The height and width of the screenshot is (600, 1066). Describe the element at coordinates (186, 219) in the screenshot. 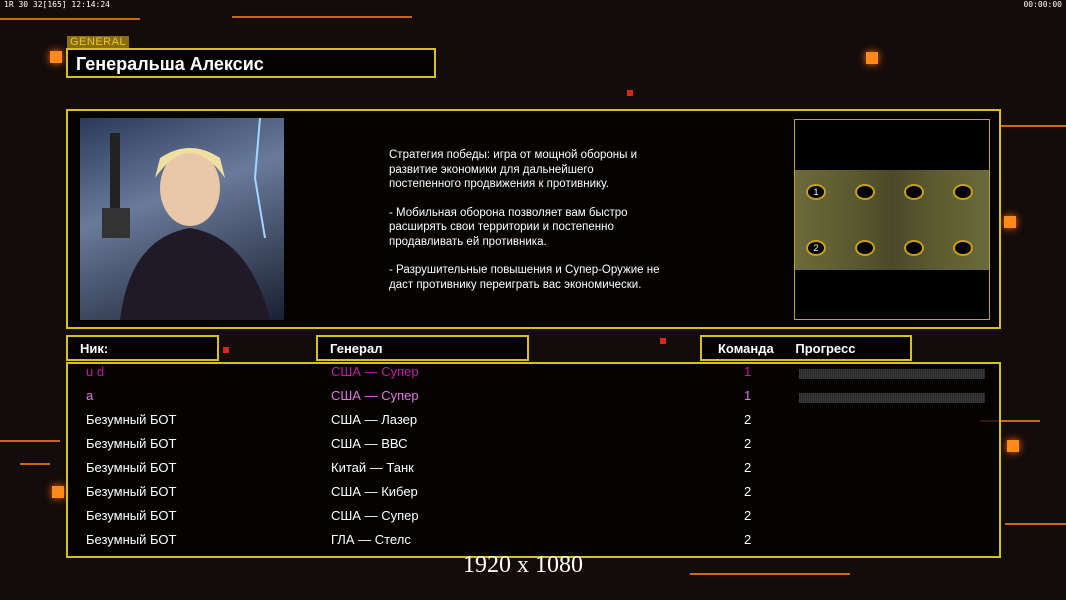

I see `portrait-image` at that location.